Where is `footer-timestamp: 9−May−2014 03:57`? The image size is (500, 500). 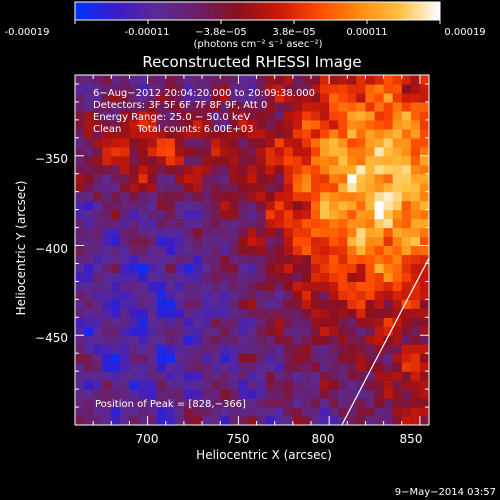
footer-timestamp: 9−May−2014 03:57 is located at coordinates (445, 492).